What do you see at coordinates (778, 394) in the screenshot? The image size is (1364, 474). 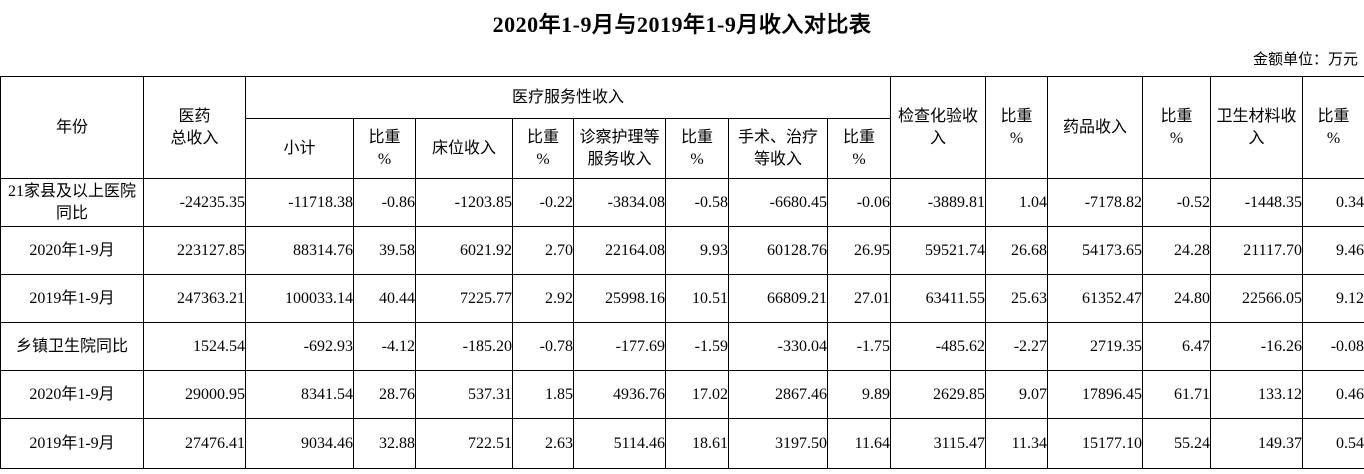 I see `cell-value: 2867.46` at bounding box center [778, 394].